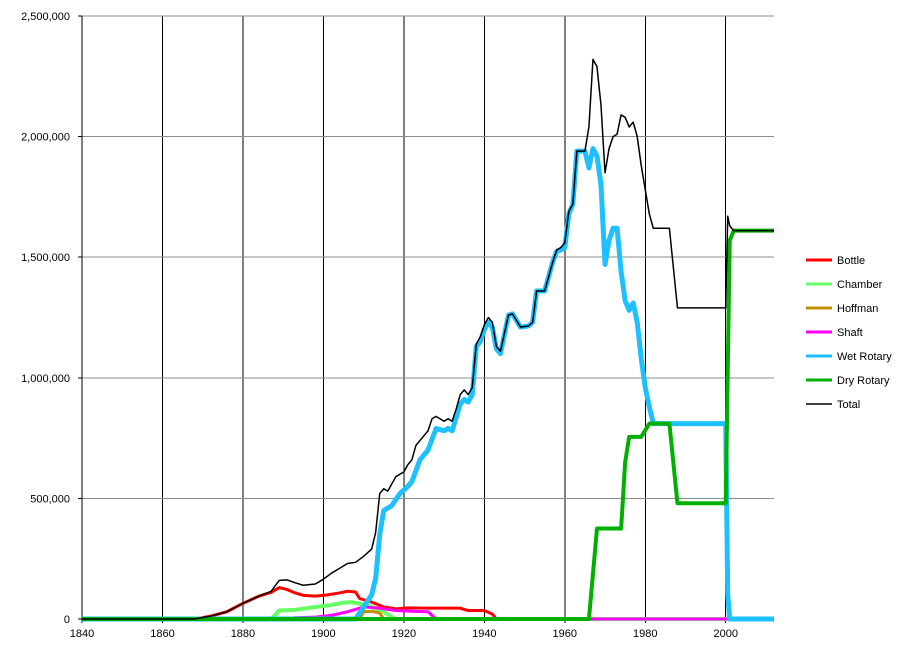 The height and width of the screenshot is (665, 914). I want to click on x-tick-label: 1860, so click(162, 634).